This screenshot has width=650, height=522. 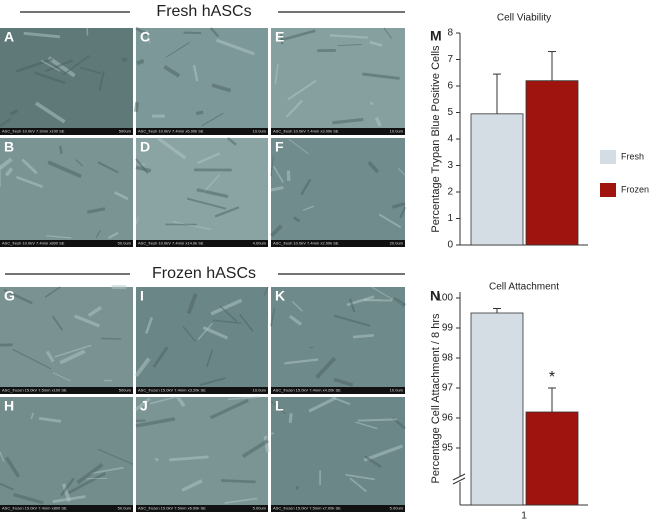 I want to click on y-tick-label: 2, so click(x=450, y=192).